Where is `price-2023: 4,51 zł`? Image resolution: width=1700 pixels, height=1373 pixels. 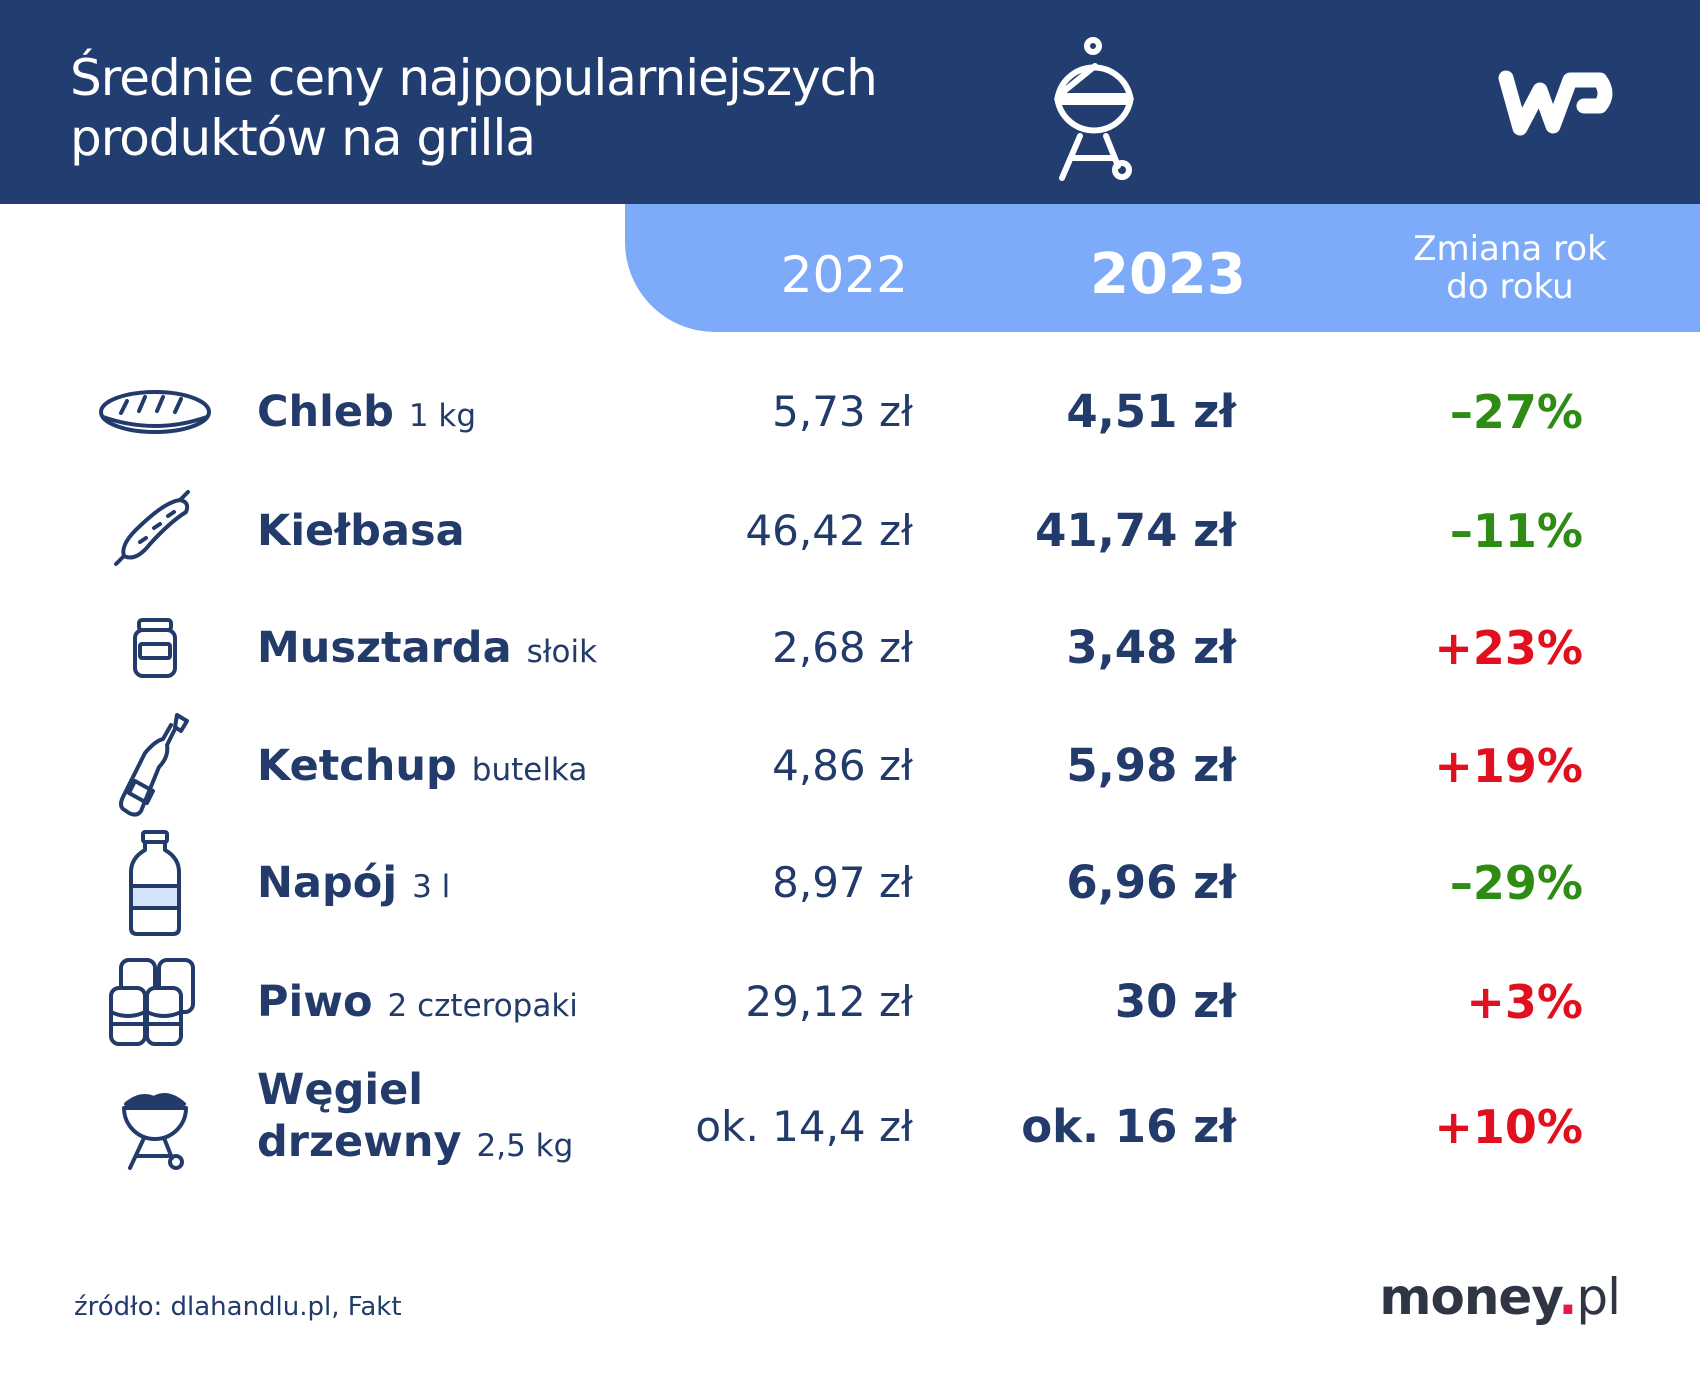 price-2023: 4,51 zł is located at coordinates (1151, 411).